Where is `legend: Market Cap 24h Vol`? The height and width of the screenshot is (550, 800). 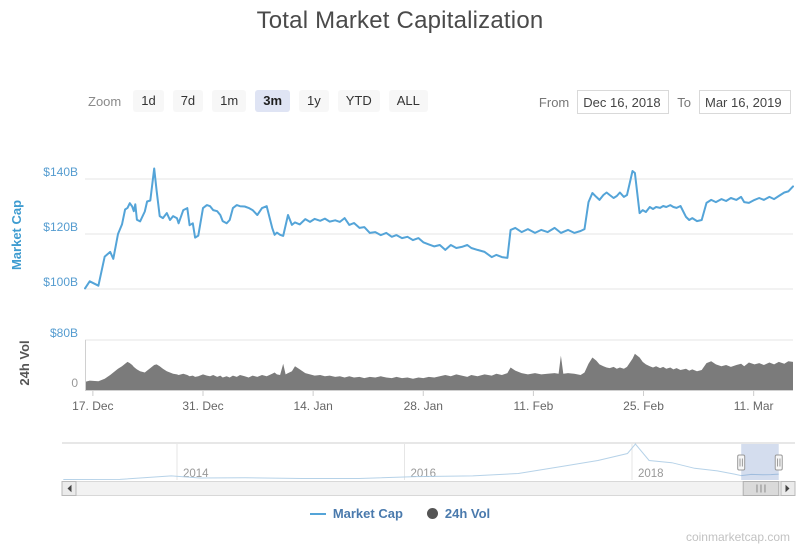 legend: Market Cap 24h Vol is located at coordinates (400, 513).